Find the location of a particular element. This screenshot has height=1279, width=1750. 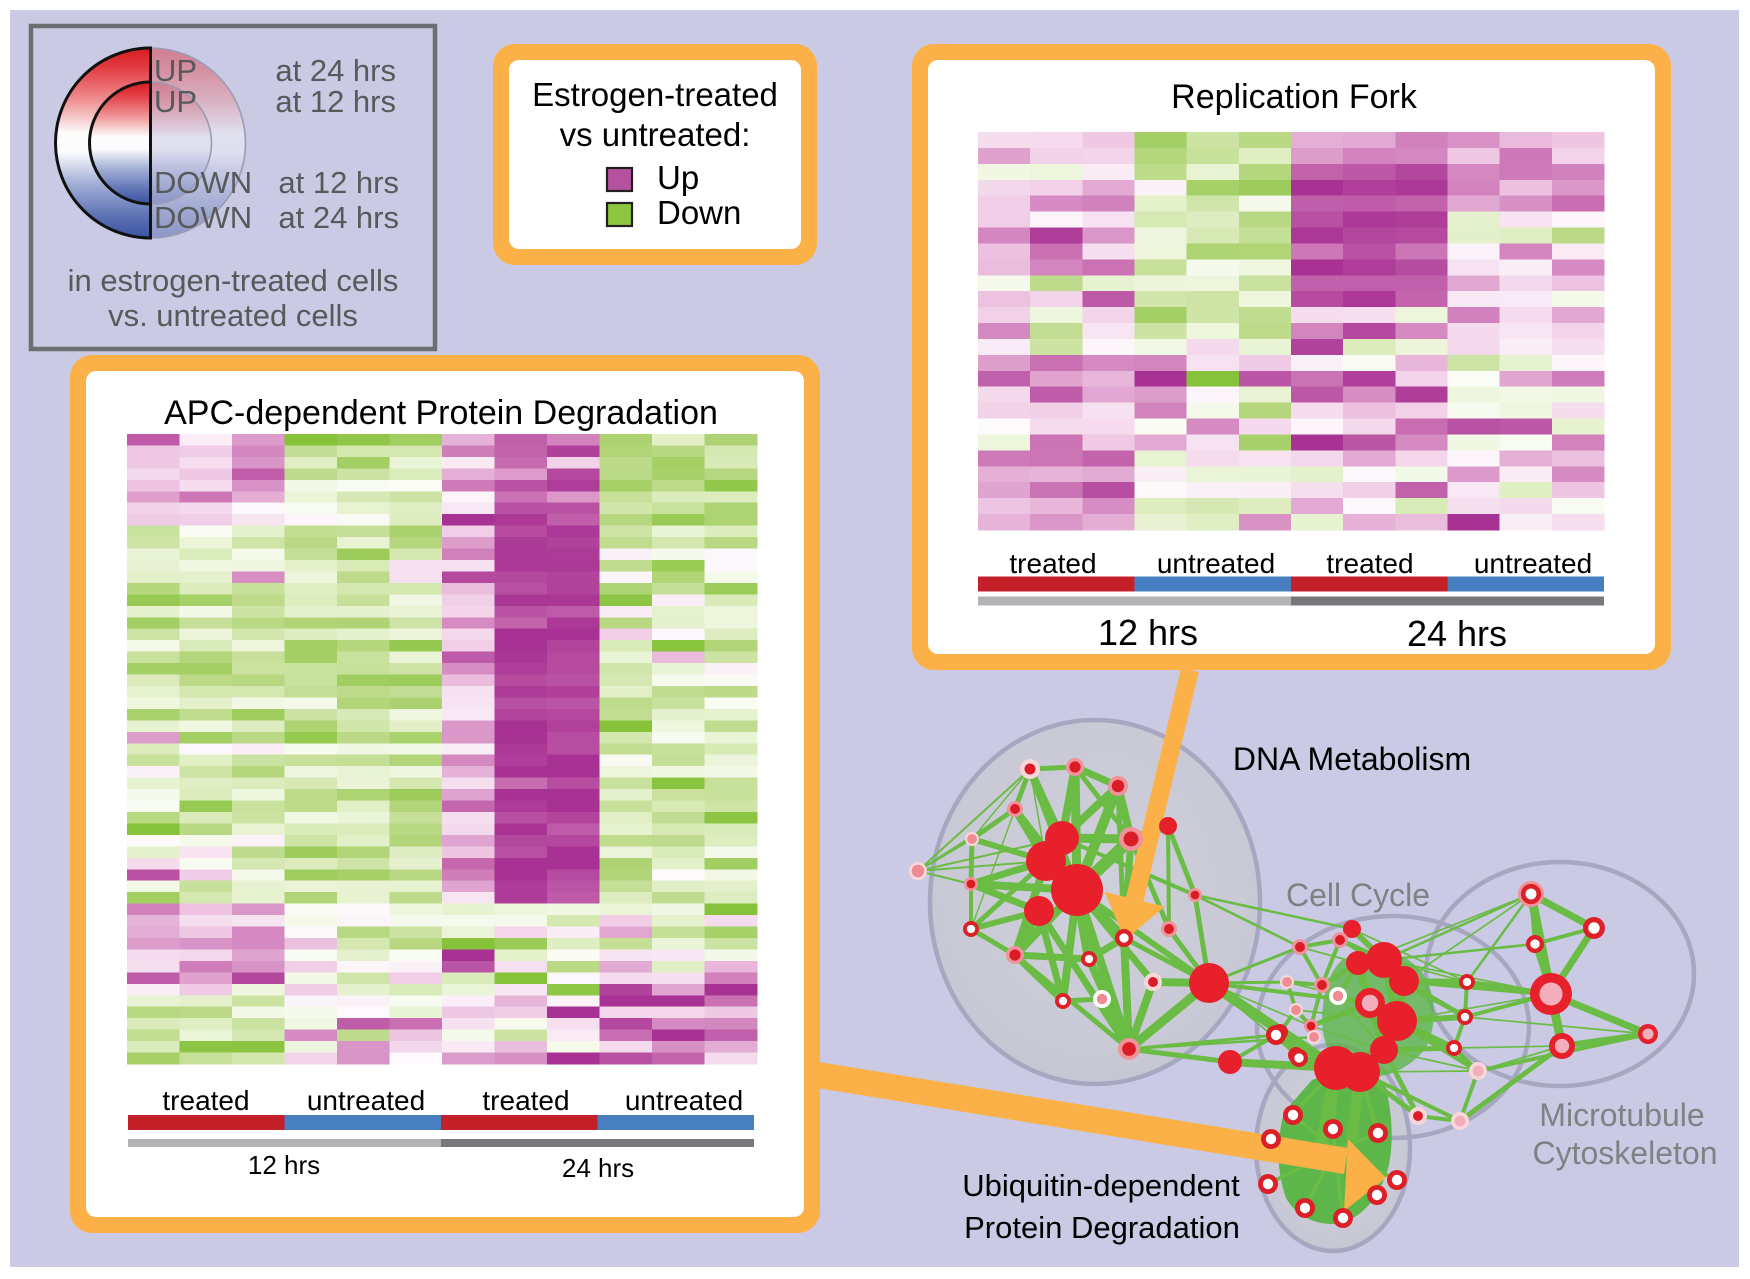

svg-text: Protein Degradation is located at coordinates (1102, 1227).